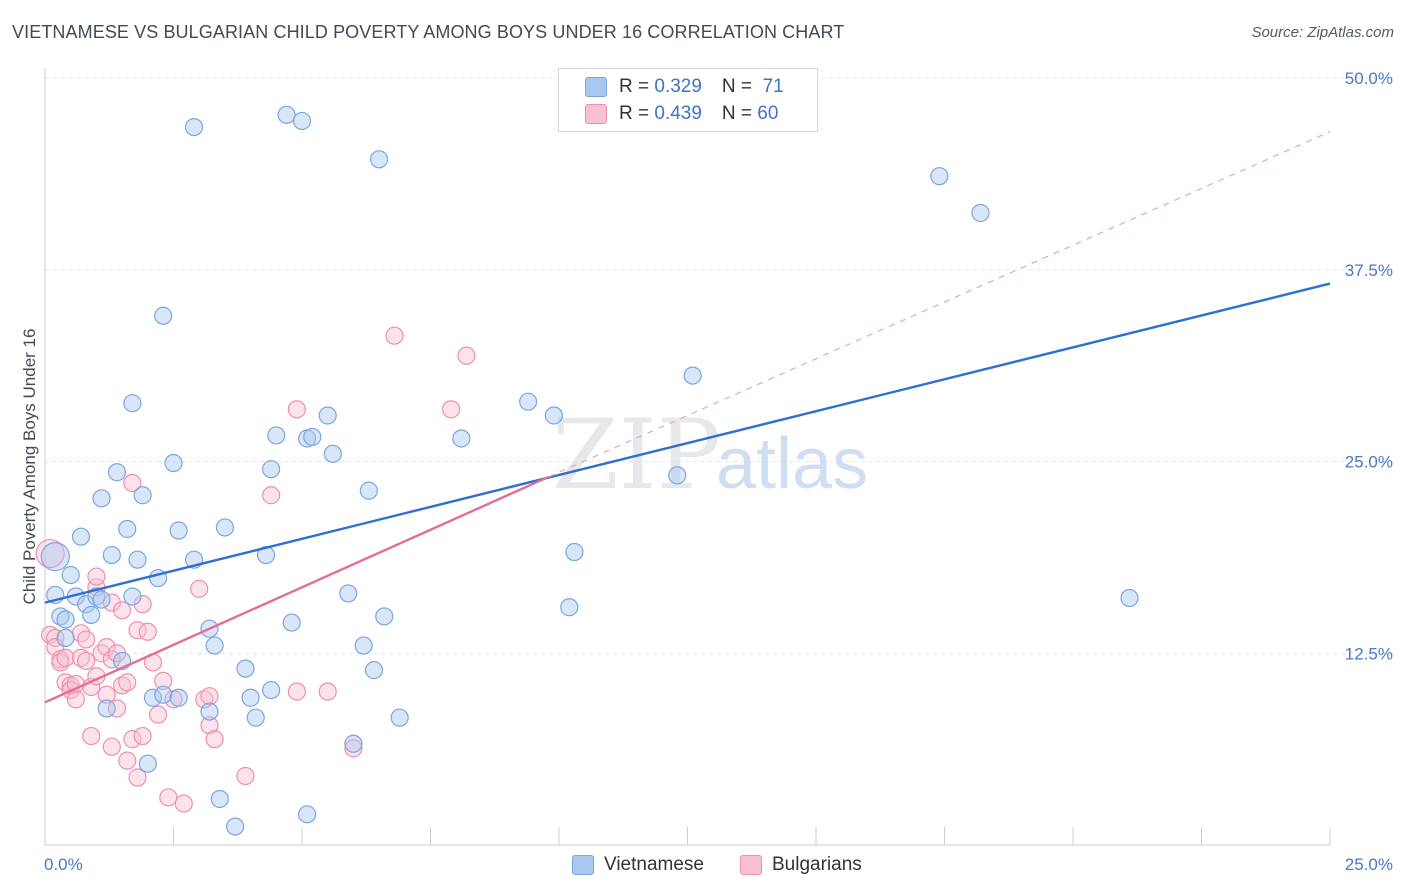 This screenshot has width=1406, height=892. Describe the element at coordinates (678, 86) in the screenshot. I see `legend-r-value: 0.329` at that location.